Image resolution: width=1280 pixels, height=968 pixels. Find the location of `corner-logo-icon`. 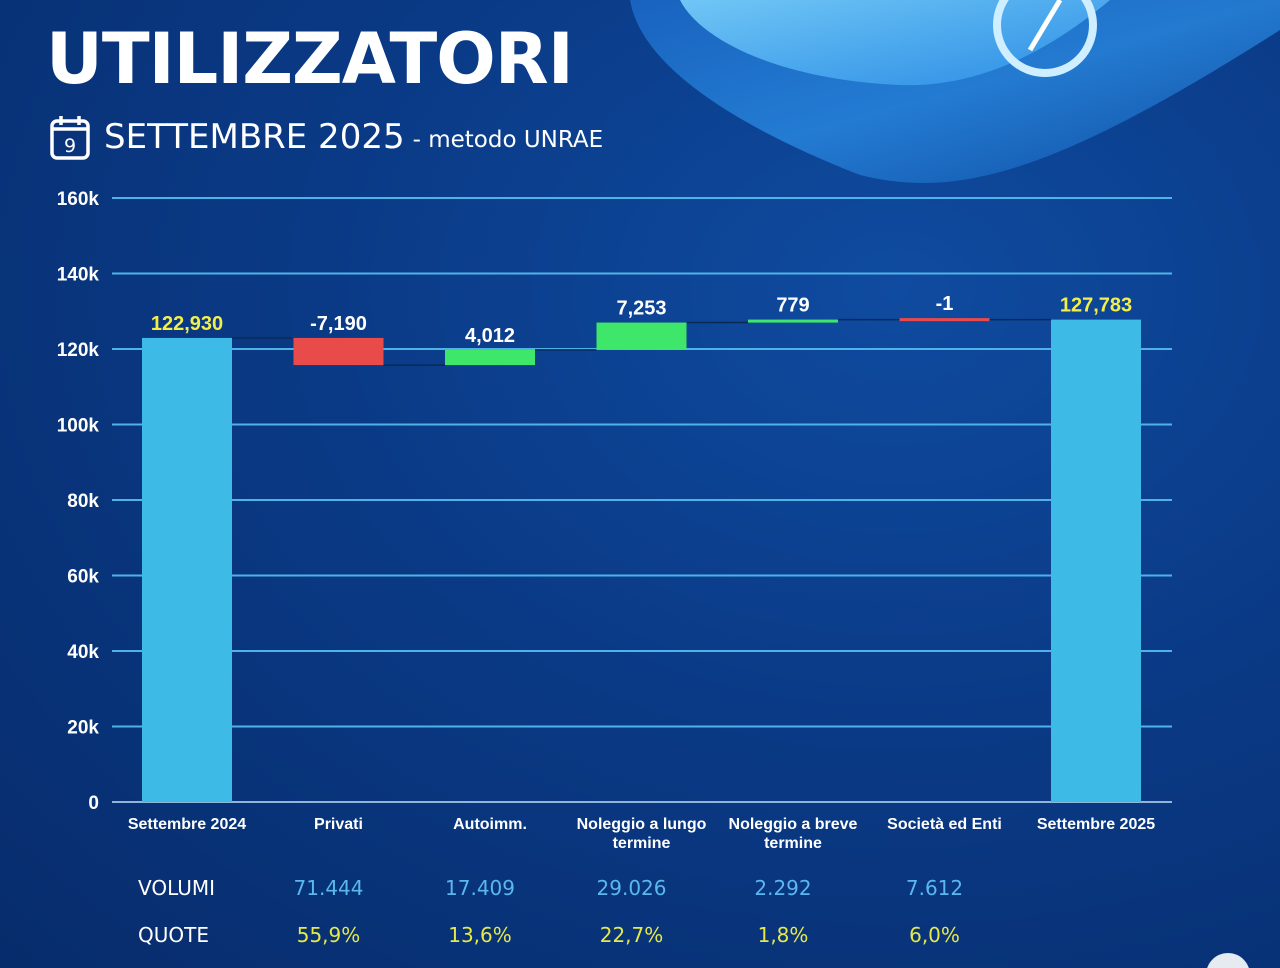

corner-logo-icon is located at coordinates (1228, 960).